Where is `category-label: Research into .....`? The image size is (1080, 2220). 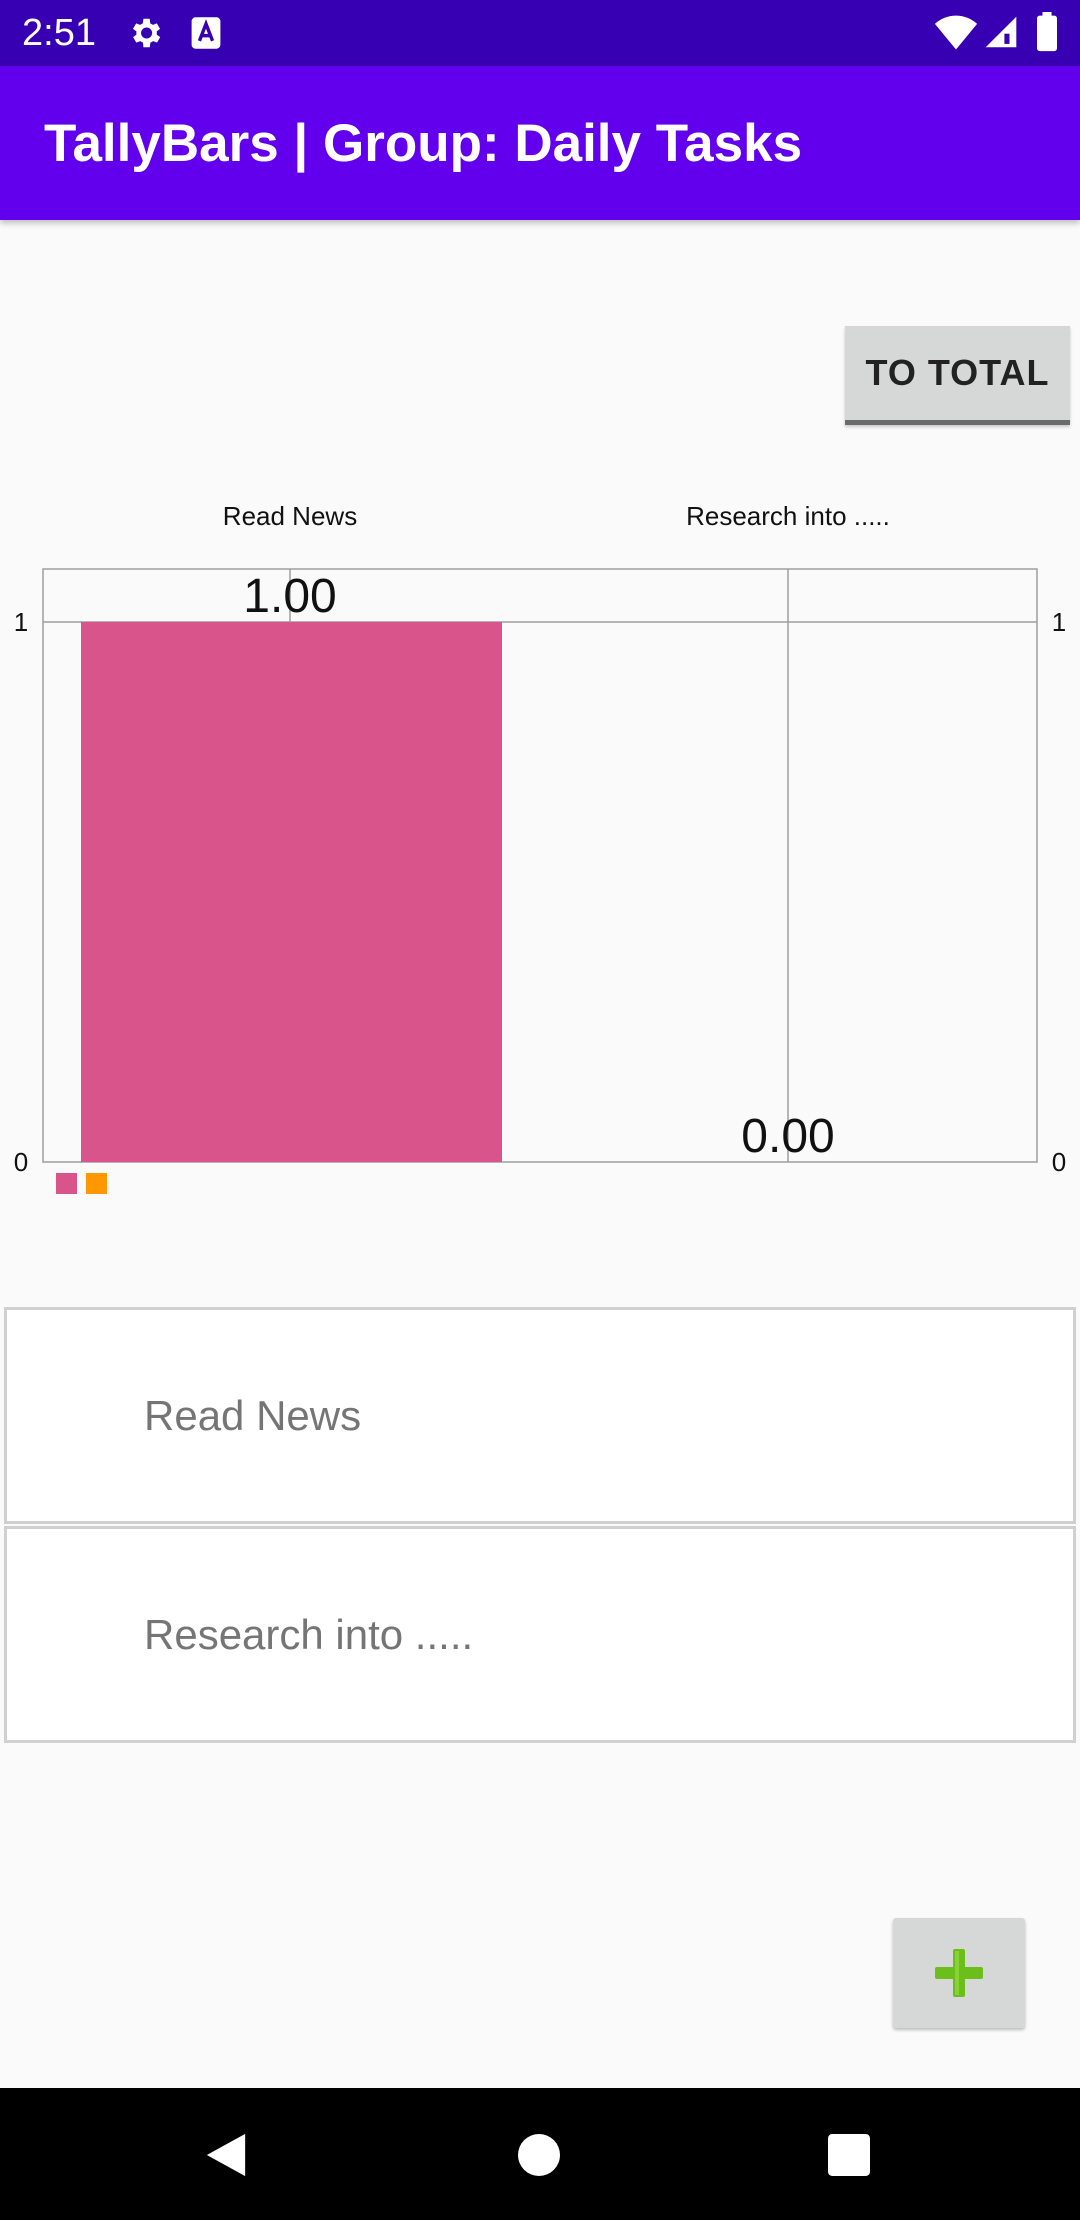
category-label: Research into ..... is located at coordinates (788, 516).